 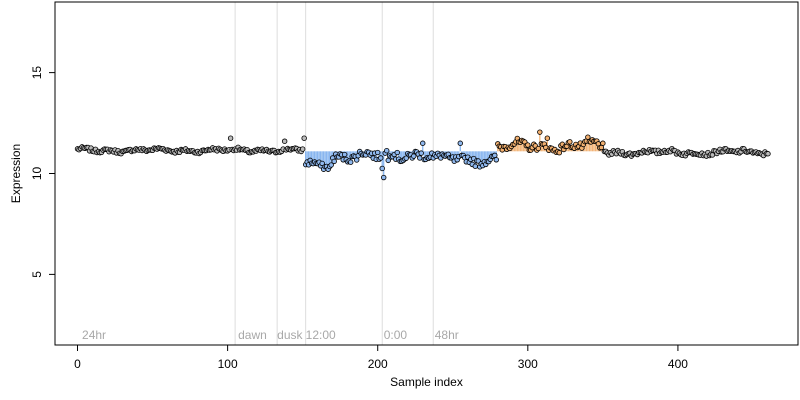 I want to click on x-axis: 0 100 200 300 400, so click(x=381, y=357).